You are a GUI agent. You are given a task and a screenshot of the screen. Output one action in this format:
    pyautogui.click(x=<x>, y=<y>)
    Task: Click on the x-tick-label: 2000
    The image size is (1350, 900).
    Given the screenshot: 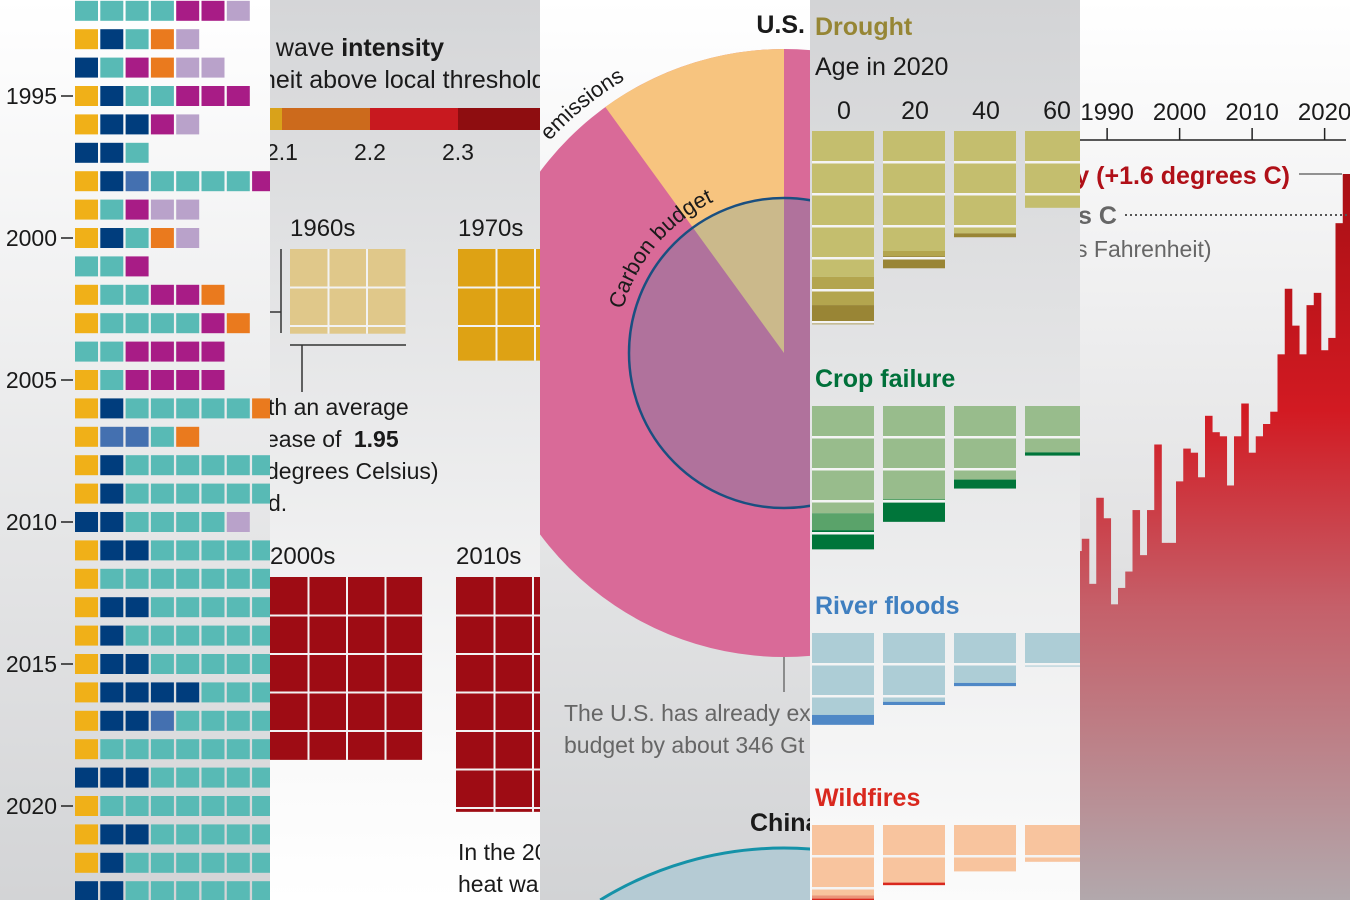 What is the action you would take?
    pyautogui.click(x=1179, y=112)
    